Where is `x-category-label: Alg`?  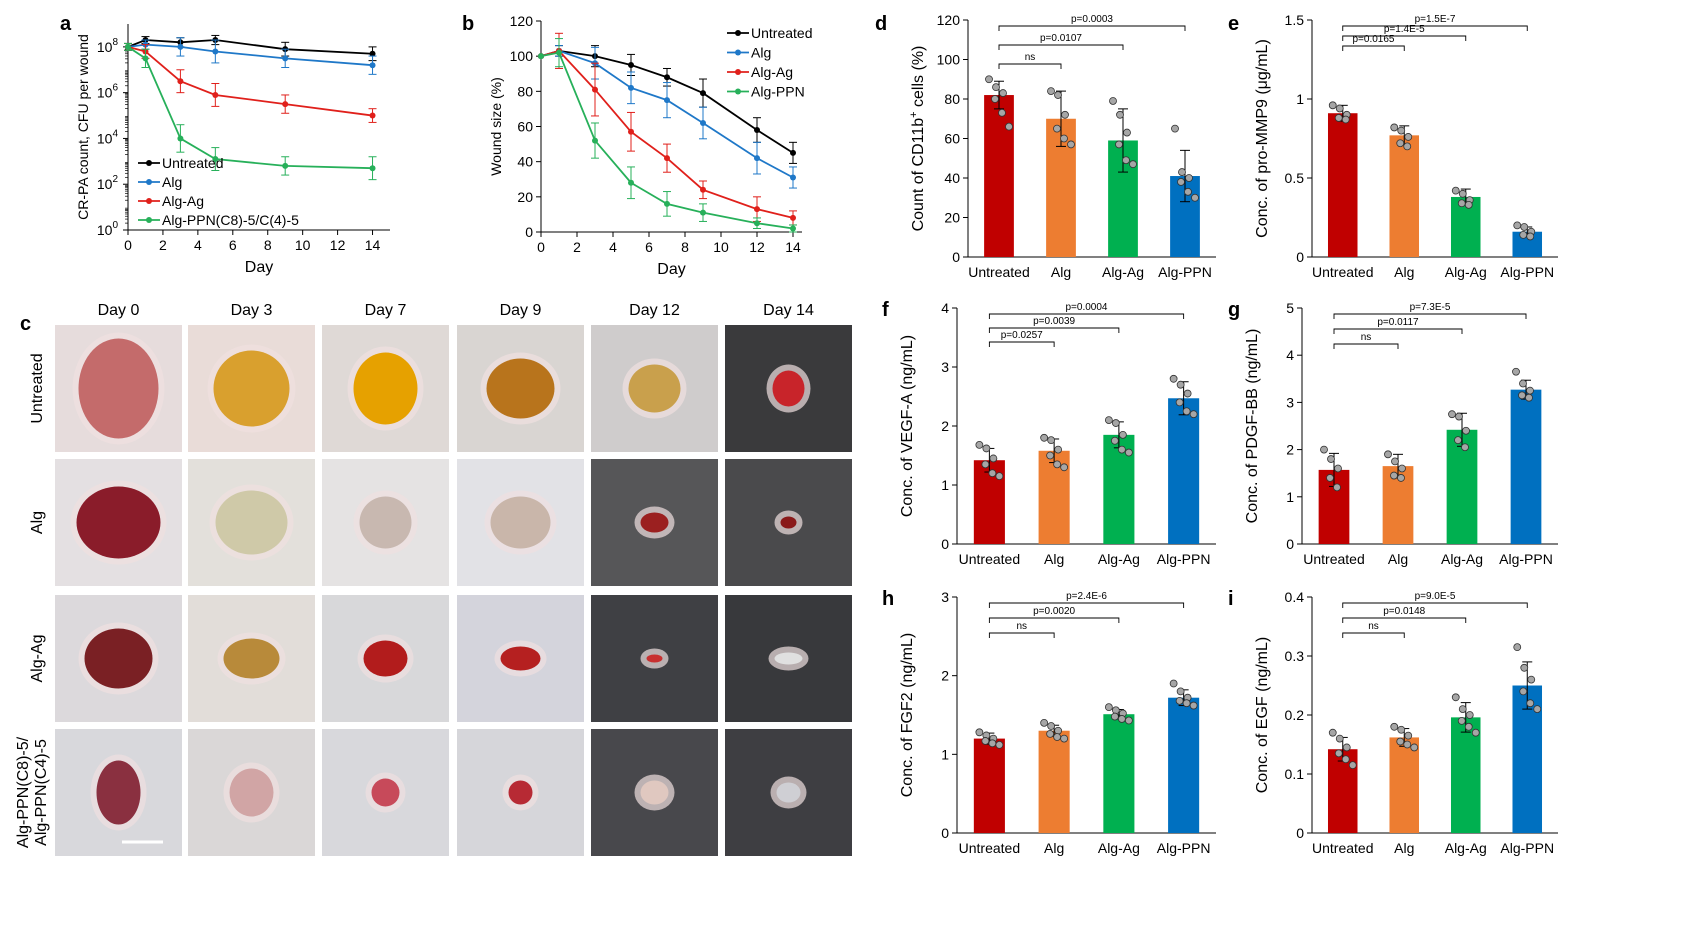
x-category-label: Alg is located at coordinates (1404, 848).